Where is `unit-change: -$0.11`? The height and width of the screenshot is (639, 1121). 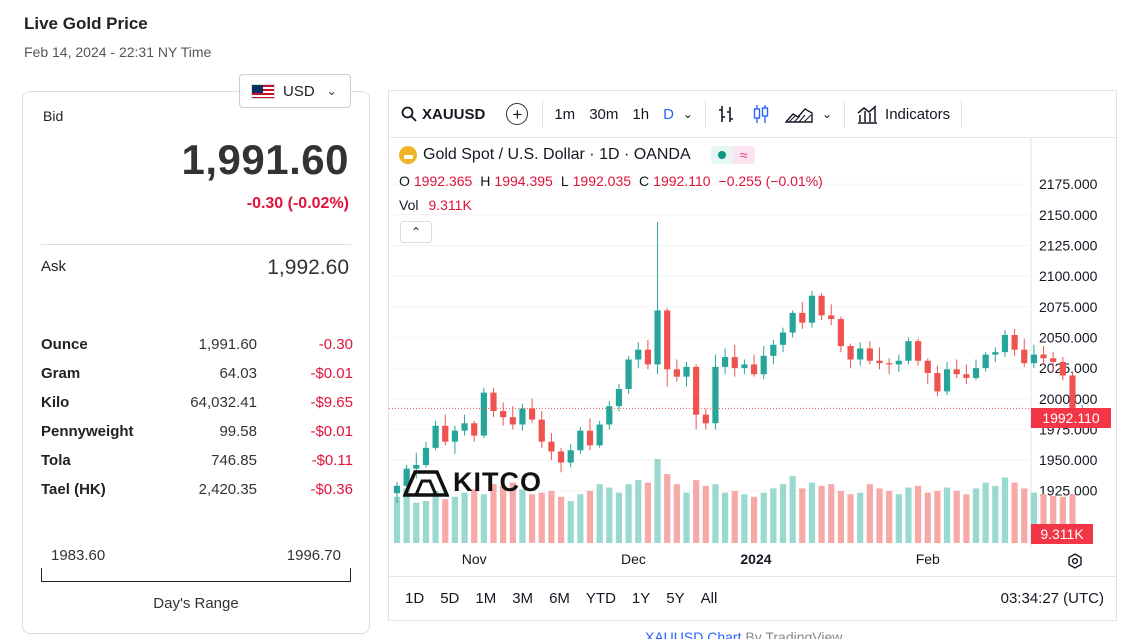
unit-change: -$0.11 is located at coordinates (332, 460).